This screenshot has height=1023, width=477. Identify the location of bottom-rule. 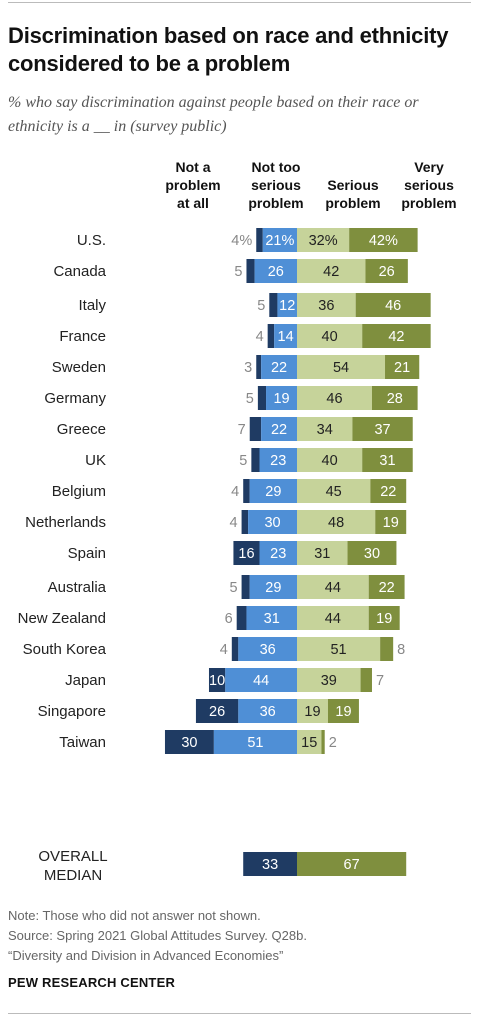
(239, 1013).